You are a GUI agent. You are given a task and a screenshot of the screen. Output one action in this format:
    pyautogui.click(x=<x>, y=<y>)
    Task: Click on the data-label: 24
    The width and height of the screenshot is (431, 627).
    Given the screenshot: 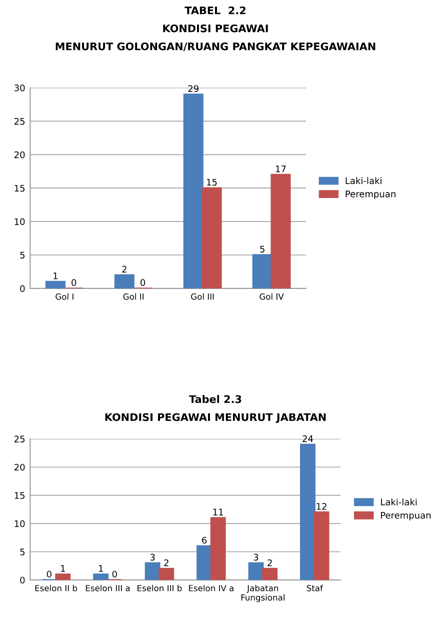 What is the action you would take?
    pyautogui.click(x=307, y=438)
    